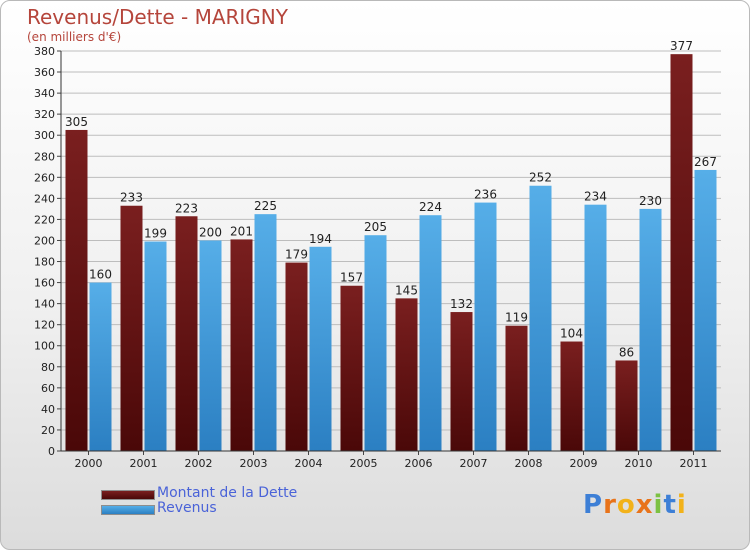  I want to click on data-label-revenus: 224, so click(430, 207).